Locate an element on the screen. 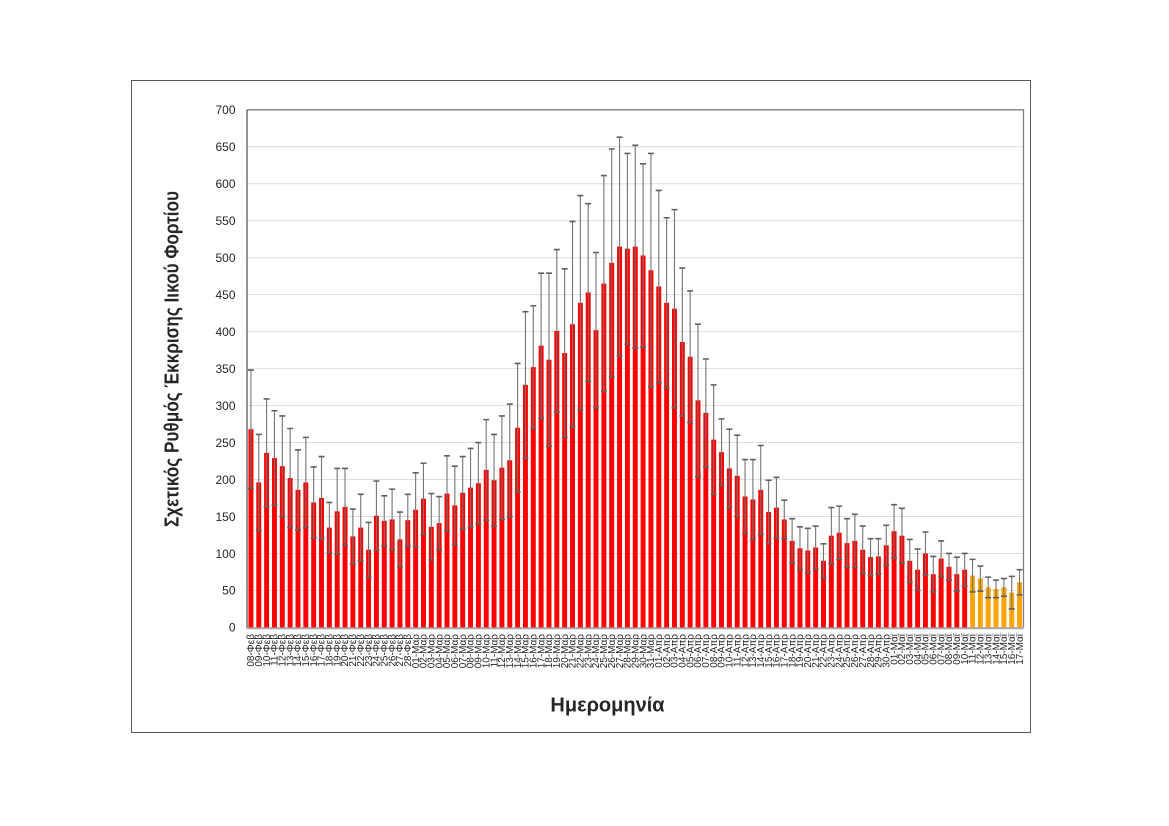 The width and height of the screenshot is (1169, 826). svg-text: 650 is located at coordinates (225, 147).